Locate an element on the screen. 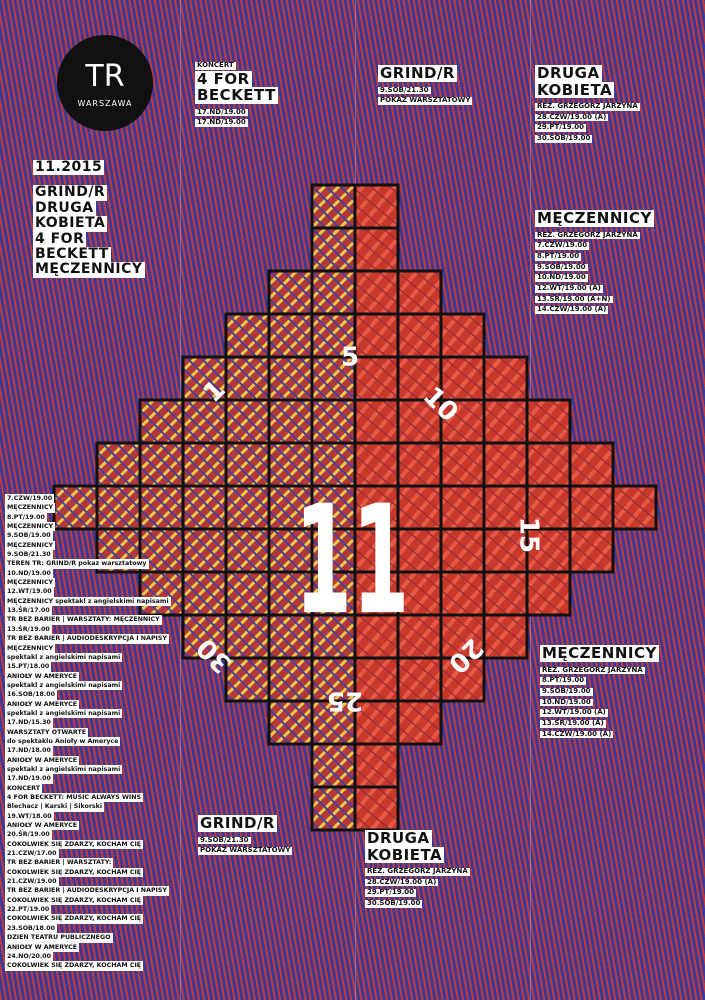 The height and width of the screenshot is (1000, 705). block-line: 28.CZW/19.00 (A) is located at coordinates (402, 882).